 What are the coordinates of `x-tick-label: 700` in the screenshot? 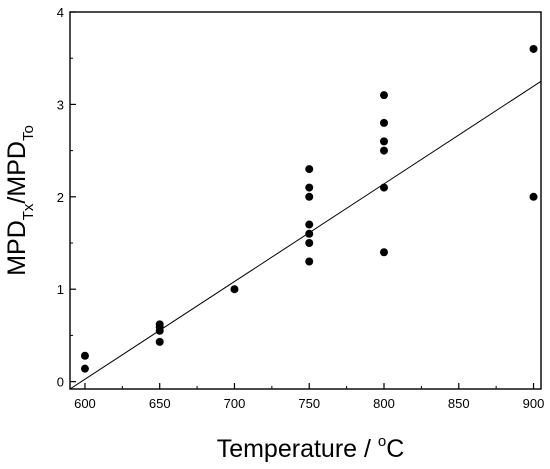 It's located at (235, 403).